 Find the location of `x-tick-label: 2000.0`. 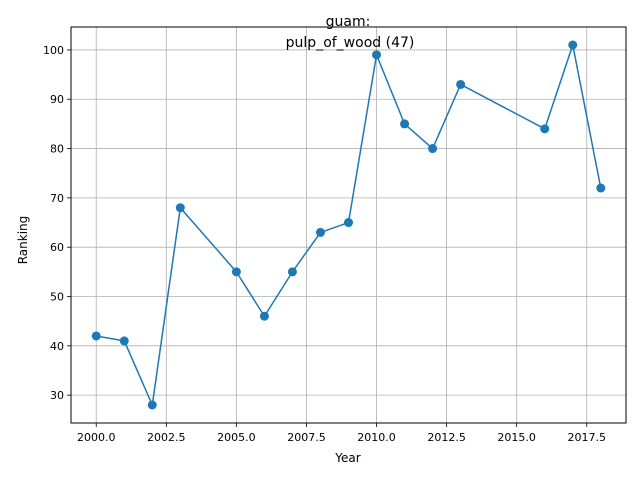

x-tick-label: 2000.0 is located at coordinates (96, 437).